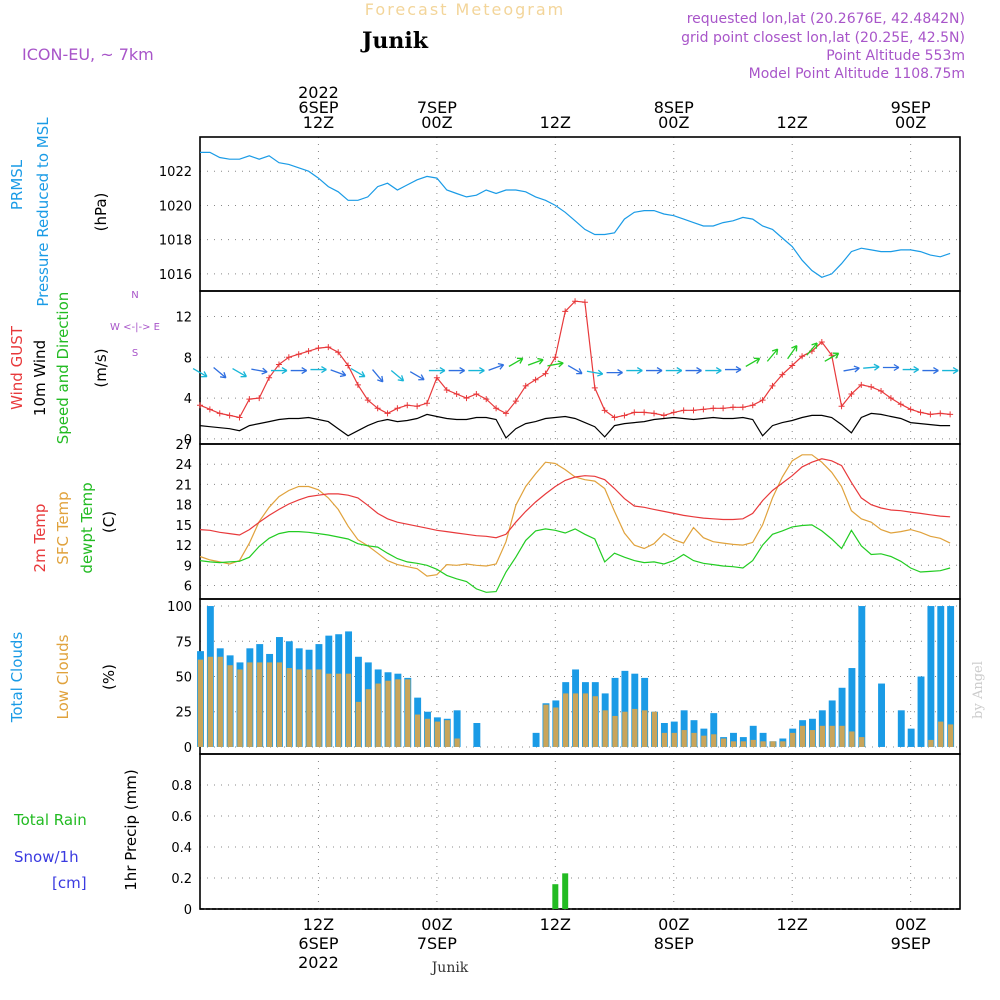  I want to click on y-tick-label: 6, so click(188, 587).